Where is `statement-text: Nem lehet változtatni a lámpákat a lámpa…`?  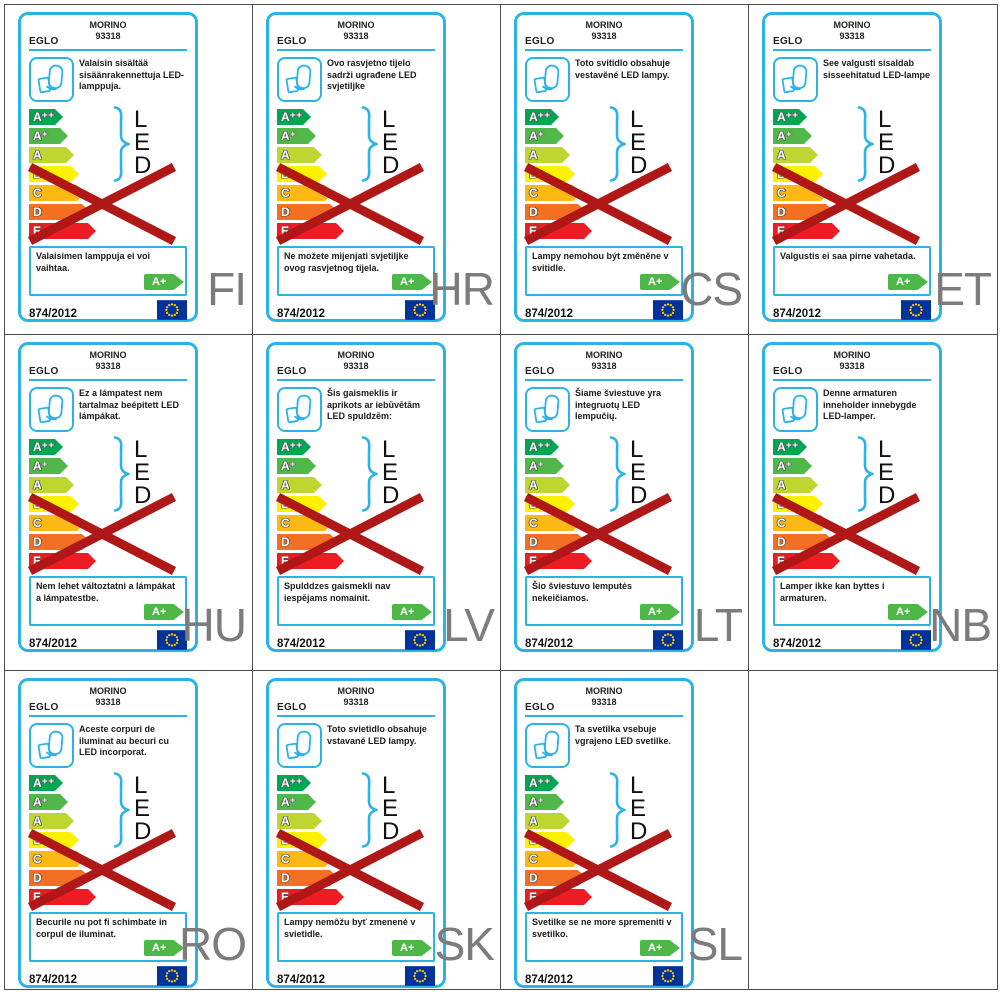
statement-text: Nem lehet változtatni a lámpákat a lámpa… is located at coordinates (106, 592).